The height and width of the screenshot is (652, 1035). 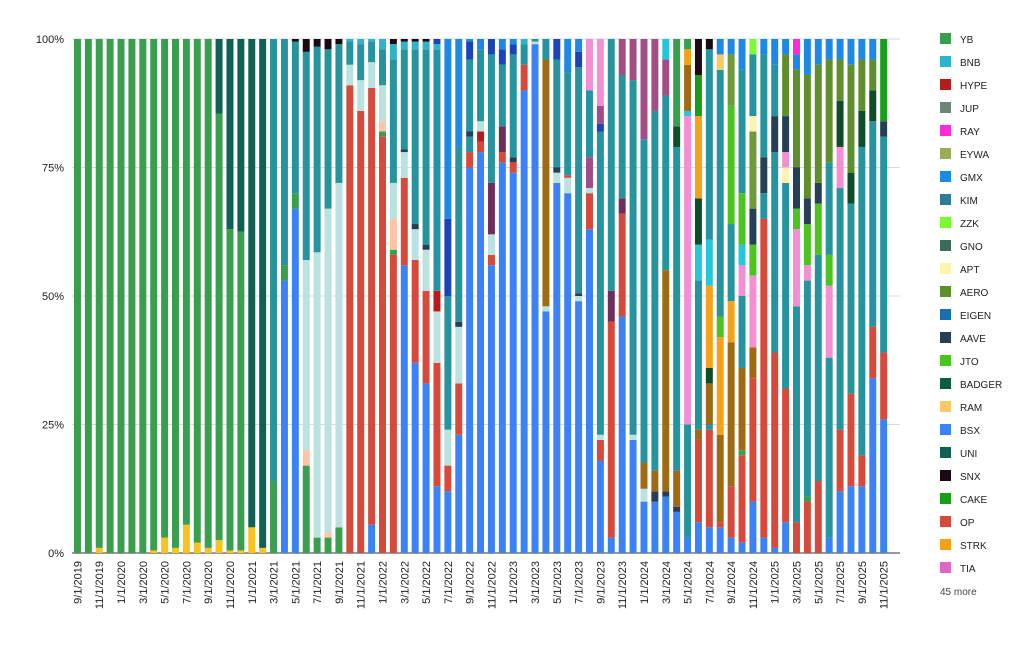 I want to click on legend-item: UNI, so click(x=958, y=453).